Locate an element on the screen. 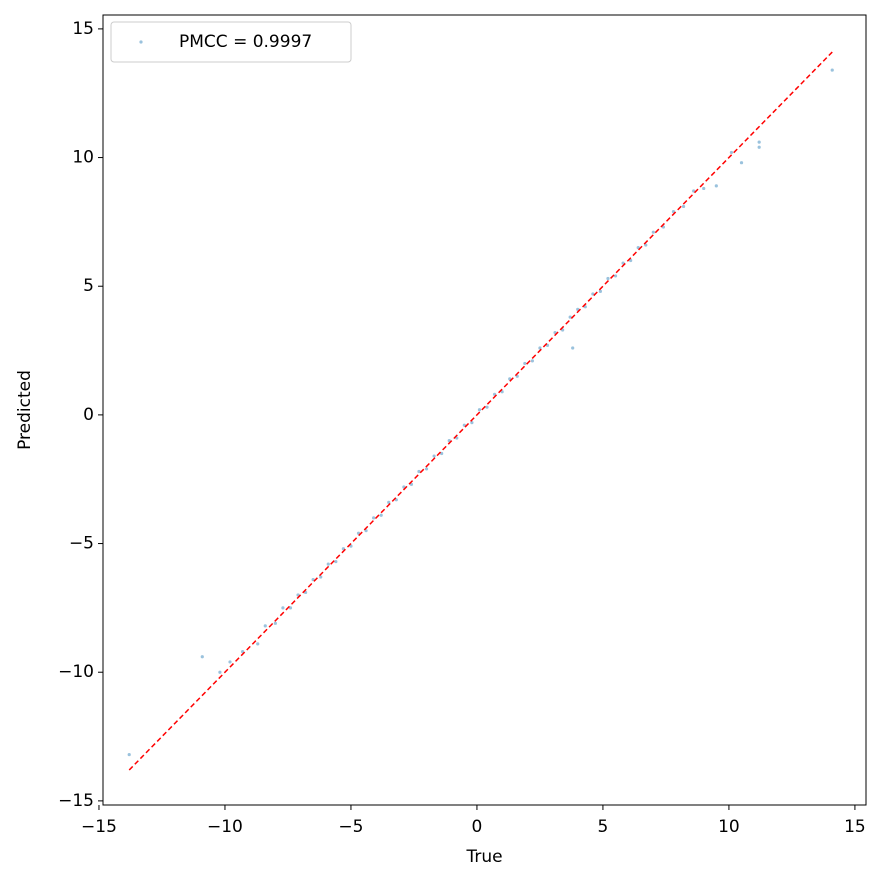 This screenshot has height=883, width=883. y-tick-label: −5 is located at coordinates (81, 544).